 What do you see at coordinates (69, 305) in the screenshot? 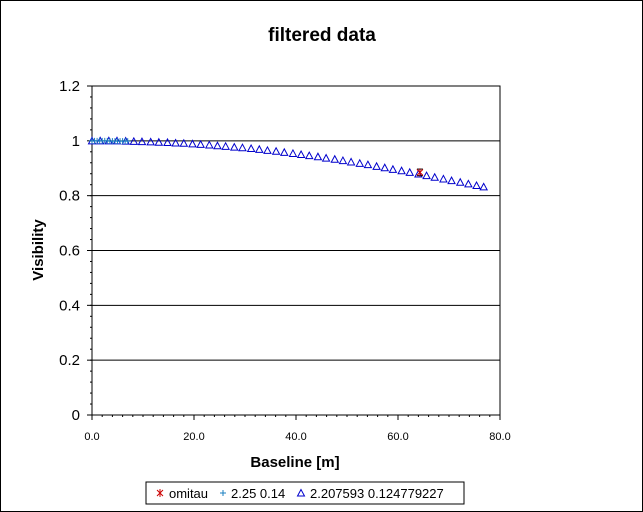
I see `y-tick-label: 0.4` at bounding box center [69, 305].